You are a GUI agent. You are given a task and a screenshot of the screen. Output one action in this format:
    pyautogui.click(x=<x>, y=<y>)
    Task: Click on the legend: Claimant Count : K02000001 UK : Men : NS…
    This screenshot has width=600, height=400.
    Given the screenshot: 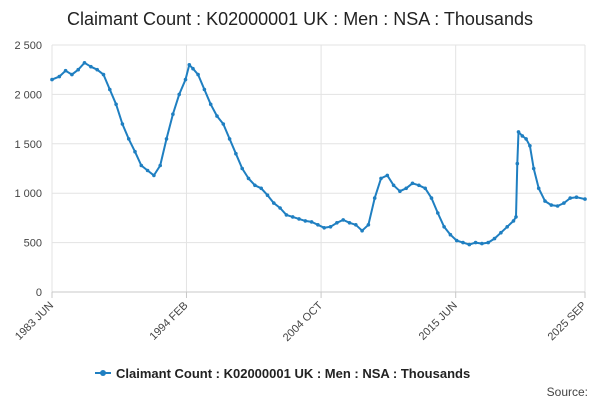 What is the action you would take?
    pyautogui.click(x=282, y=373)
    